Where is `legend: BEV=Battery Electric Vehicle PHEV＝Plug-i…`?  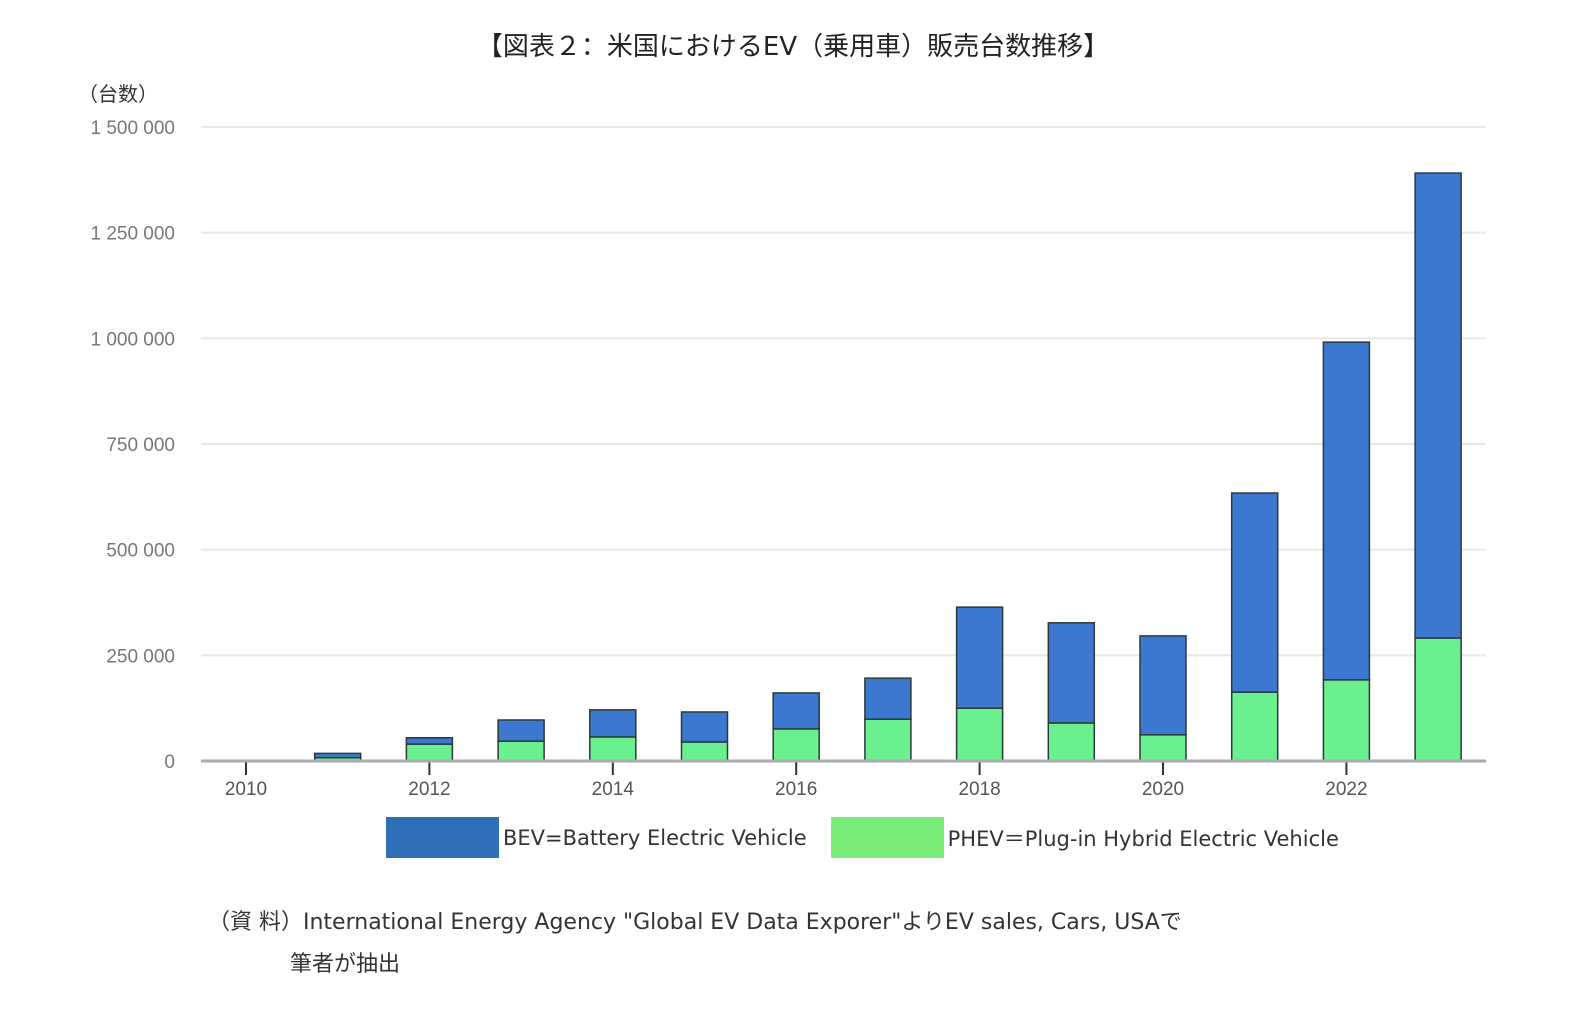
legend: BEV=Battery Electric Vehicle PHEV＝Plug-i… is located at coordinates (874, 837).